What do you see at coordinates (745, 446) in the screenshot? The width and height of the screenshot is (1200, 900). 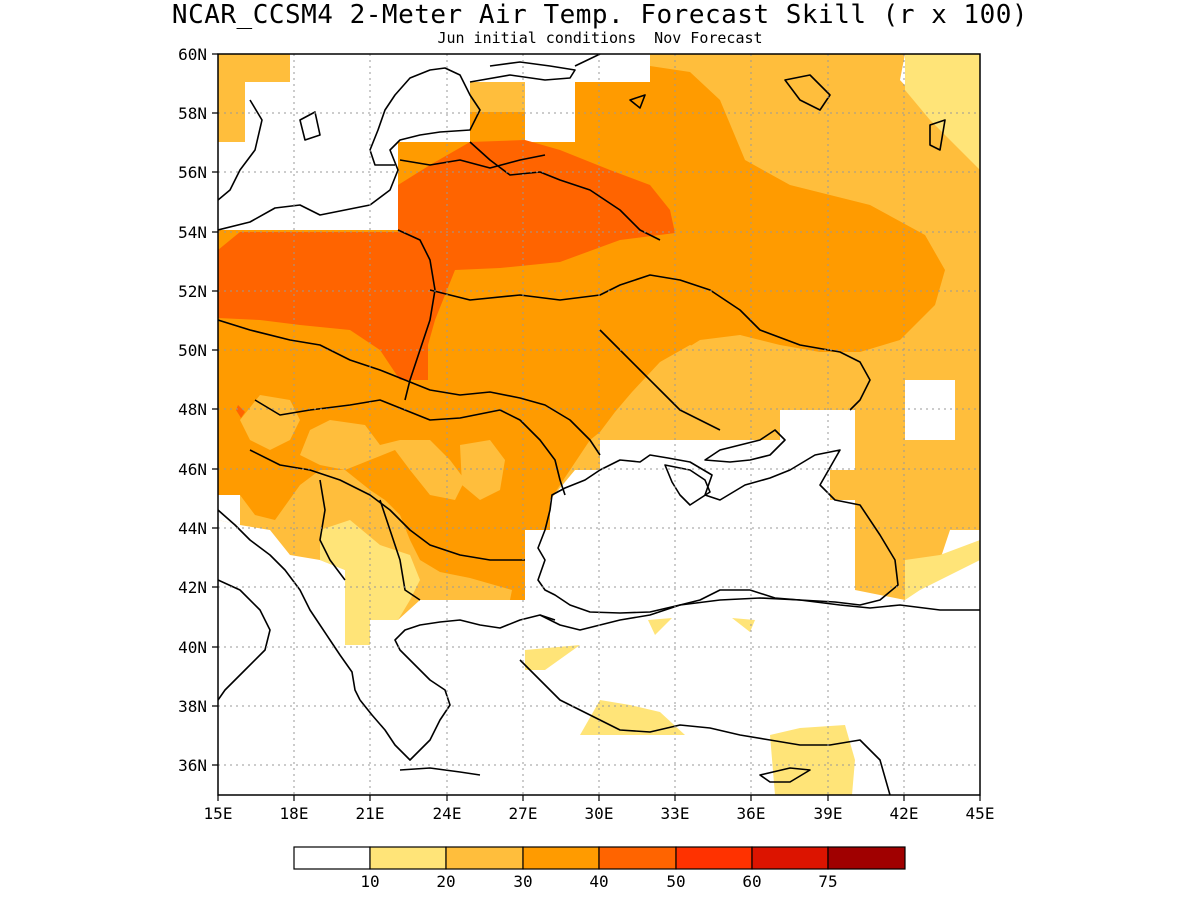 I see `azov-sea-coast` at bounding box center [745, 446].